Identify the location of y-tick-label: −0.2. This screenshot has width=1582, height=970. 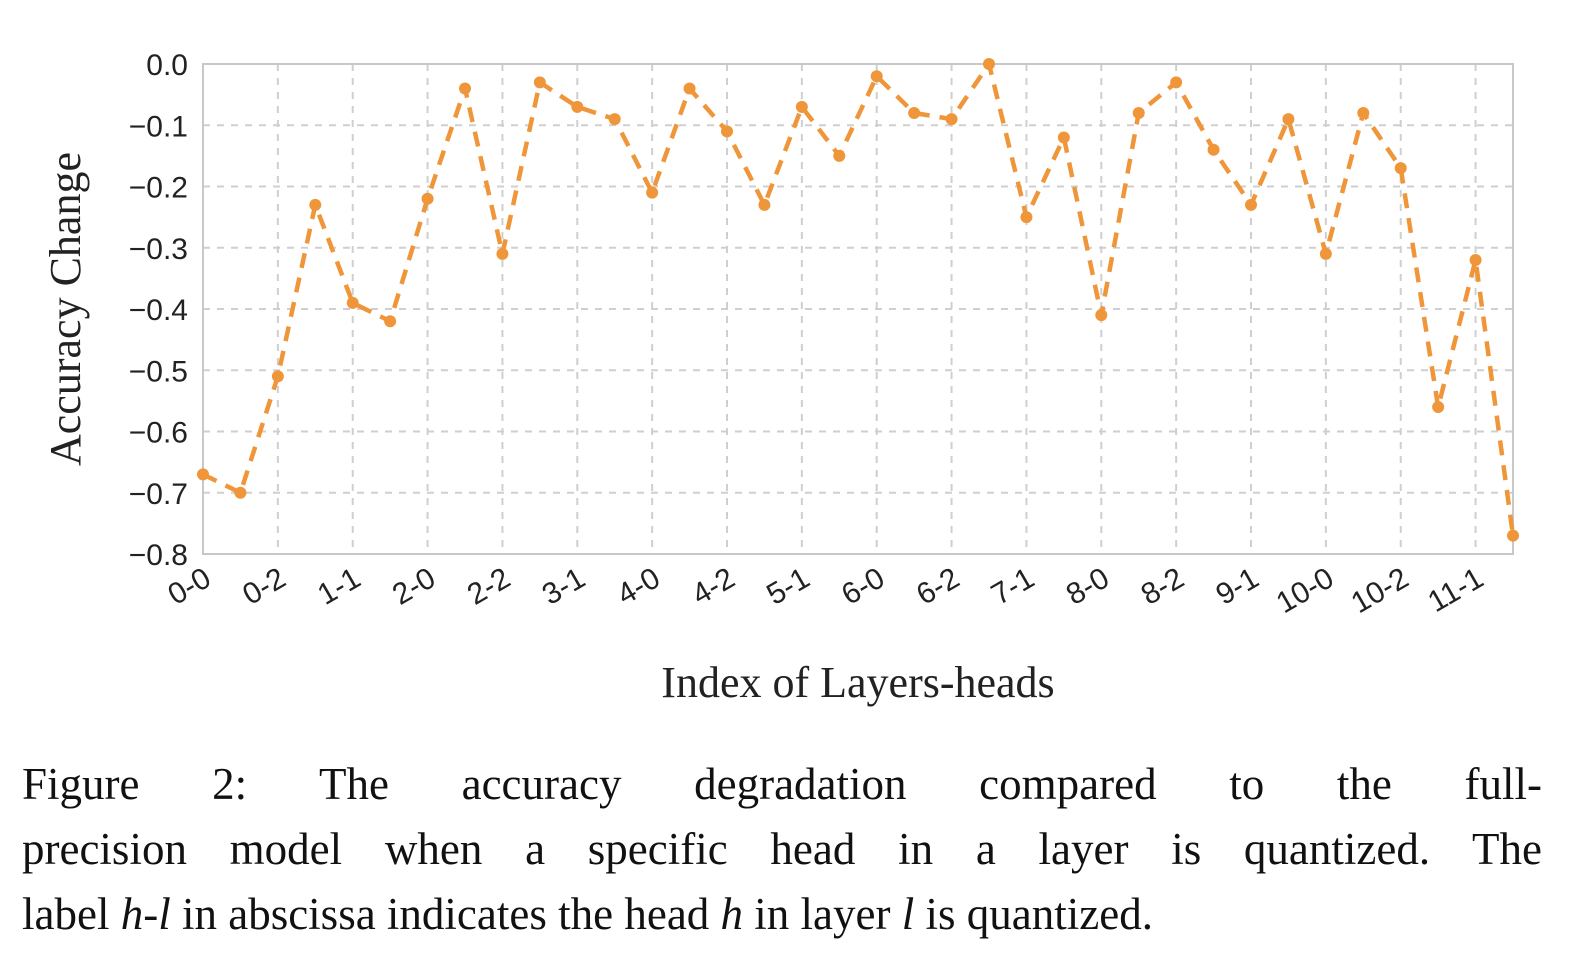
(158, 188).